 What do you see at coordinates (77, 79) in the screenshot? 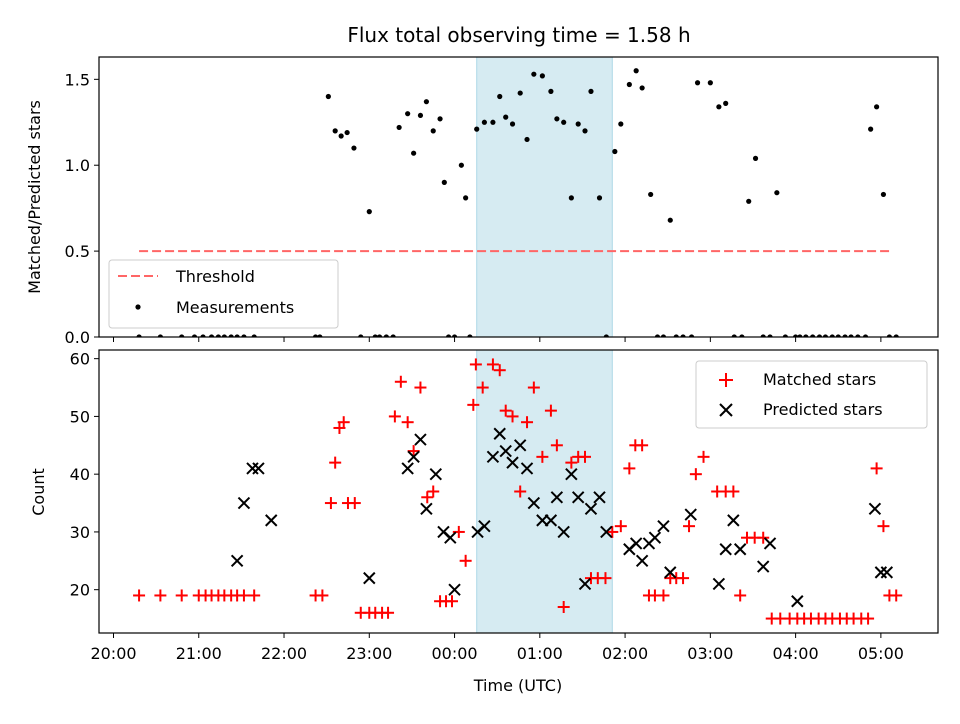
I see `top-y-tick-label: 1.5` at bounding box center [77, 79].